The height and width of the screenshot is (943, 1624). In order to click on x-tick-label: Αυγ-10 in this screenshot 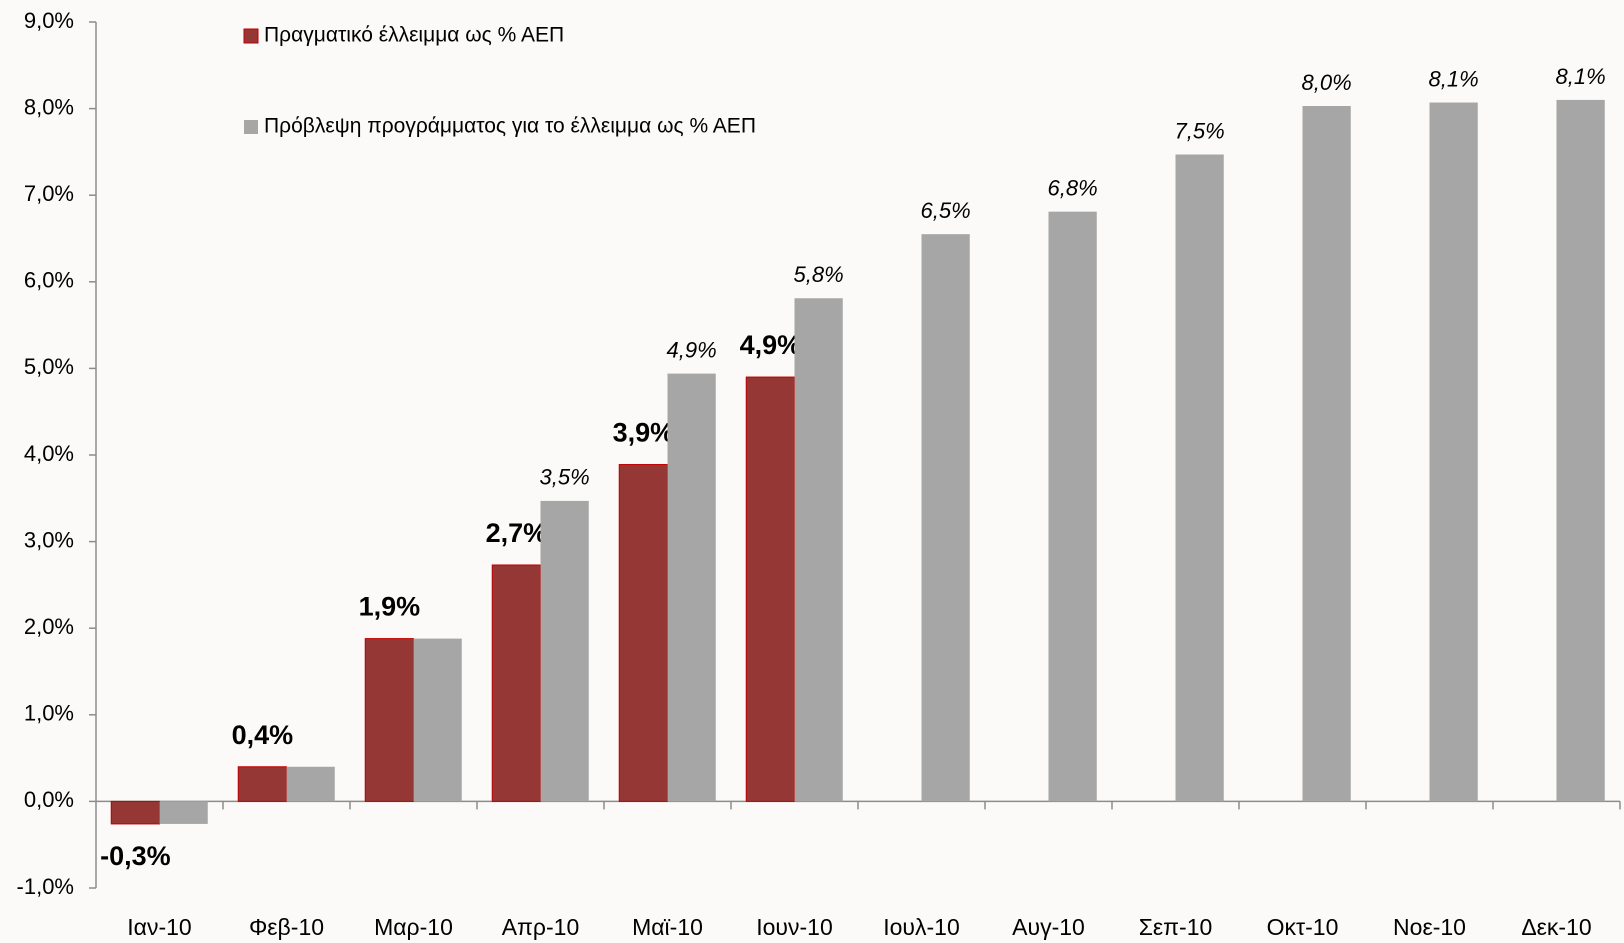, I will do `click(1048, 927)`.